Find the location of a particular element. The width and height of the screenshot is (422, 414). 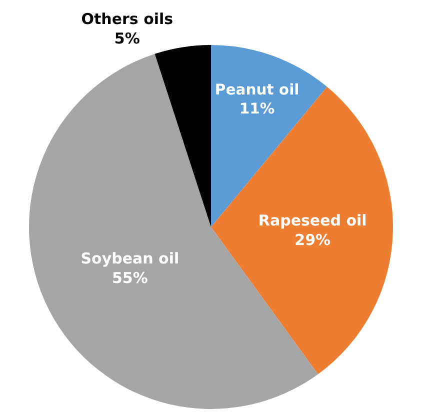

data-label: 55% is located at coordinates (130, 278).